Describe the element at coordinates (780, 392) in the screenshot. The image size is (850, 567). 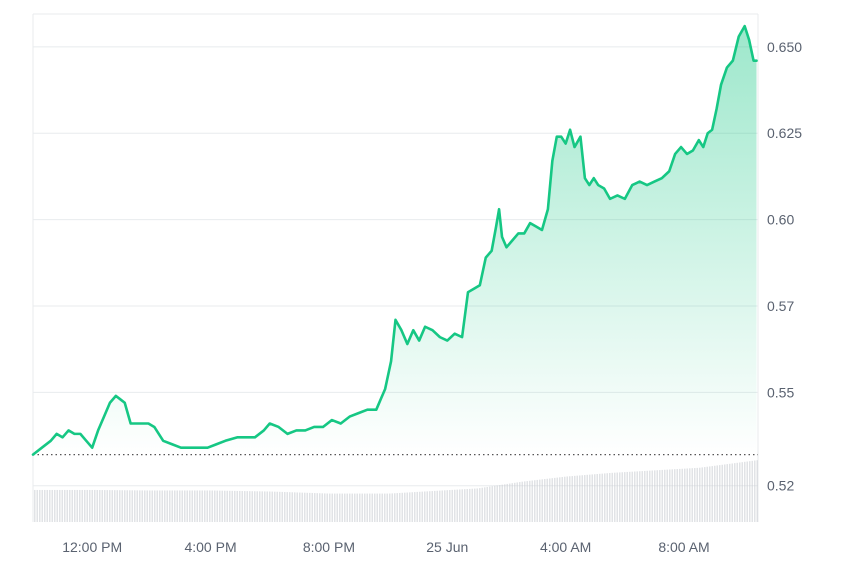
I see `y-tick-label: 0.55` at that location.